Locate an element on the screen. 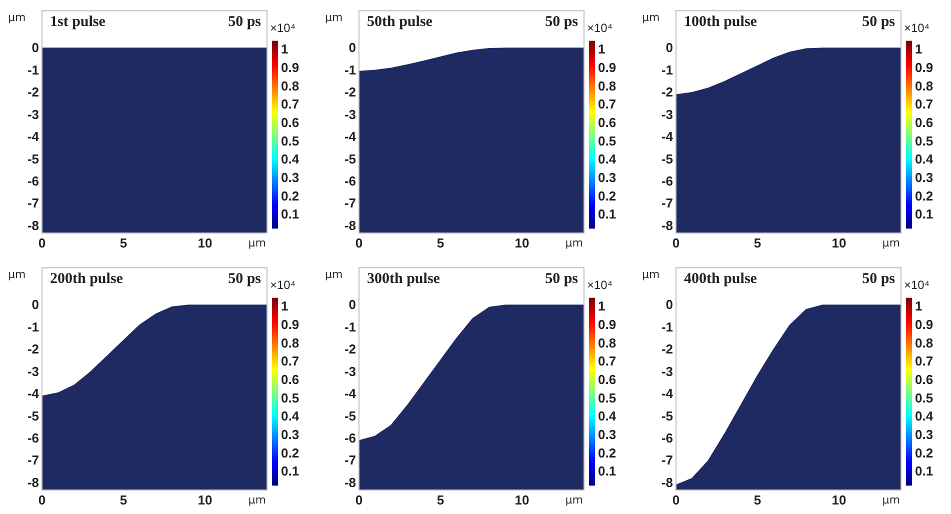 Image resolution: width=951 pixels, height=514 pixels. chart-title: 100th pulse is located at coordinates (721, 22).